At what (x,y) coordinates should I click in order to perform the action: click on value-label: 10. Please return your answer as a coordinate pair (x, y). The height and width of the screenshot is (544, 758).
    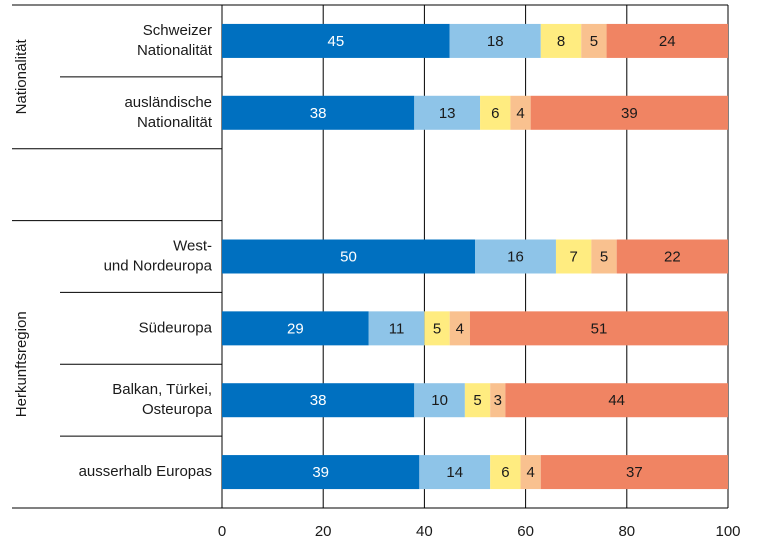
    Looking at the image, I should click on (439, 400).